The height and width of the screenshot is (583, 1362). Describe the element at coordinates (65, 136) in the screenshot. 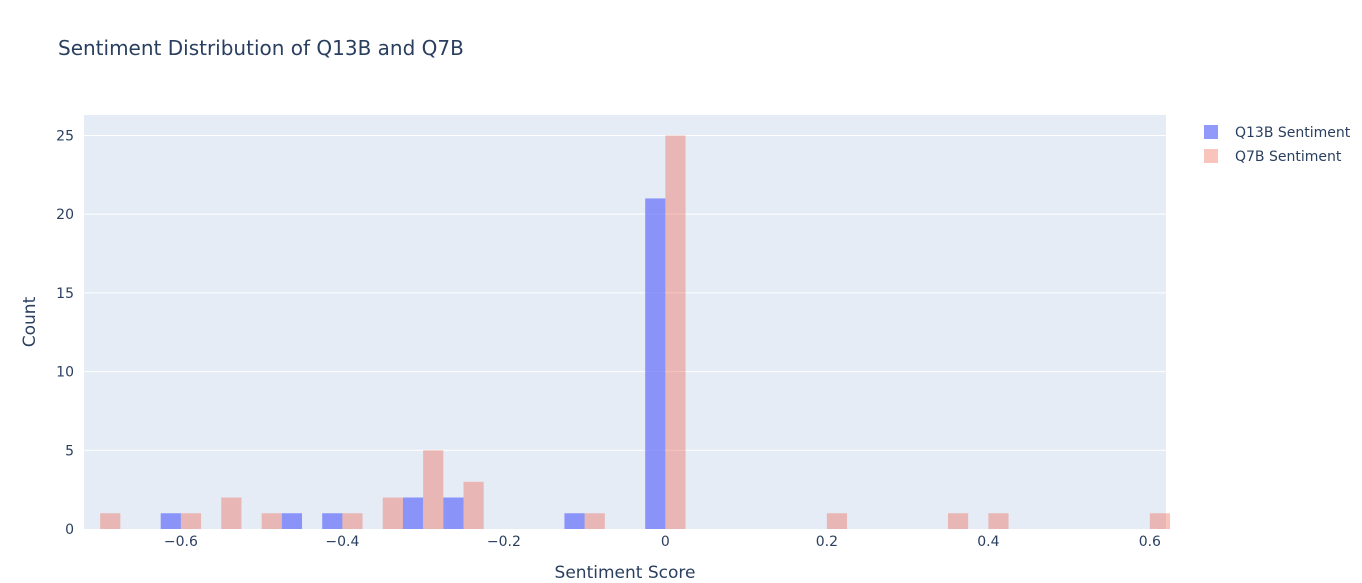

I see `y-tick-label: 25` at that location.